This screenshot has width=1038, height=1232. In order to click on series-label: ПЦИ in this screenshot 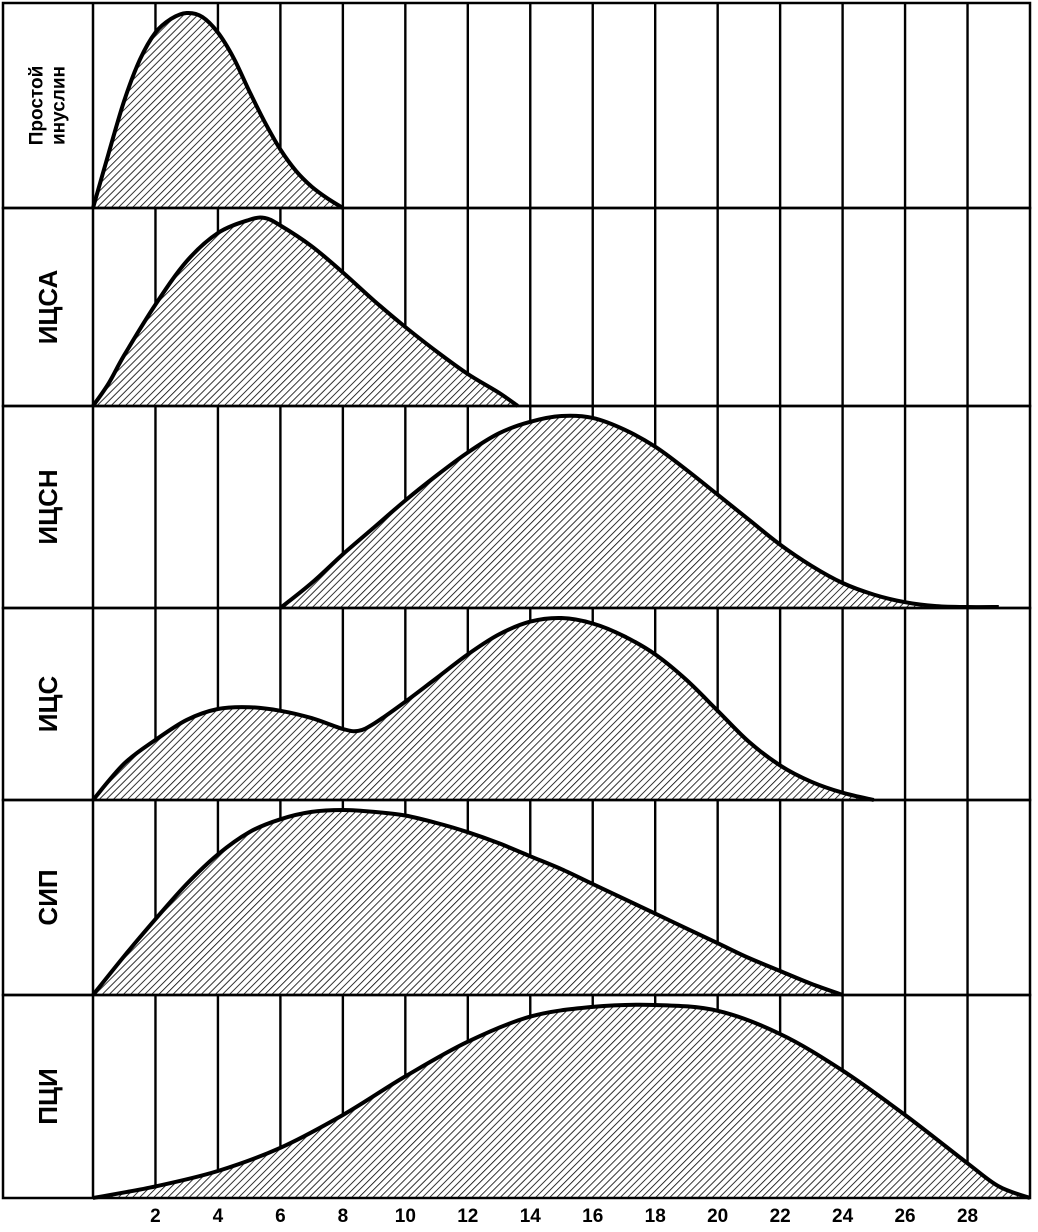, I will do `click(48, 1096)`.